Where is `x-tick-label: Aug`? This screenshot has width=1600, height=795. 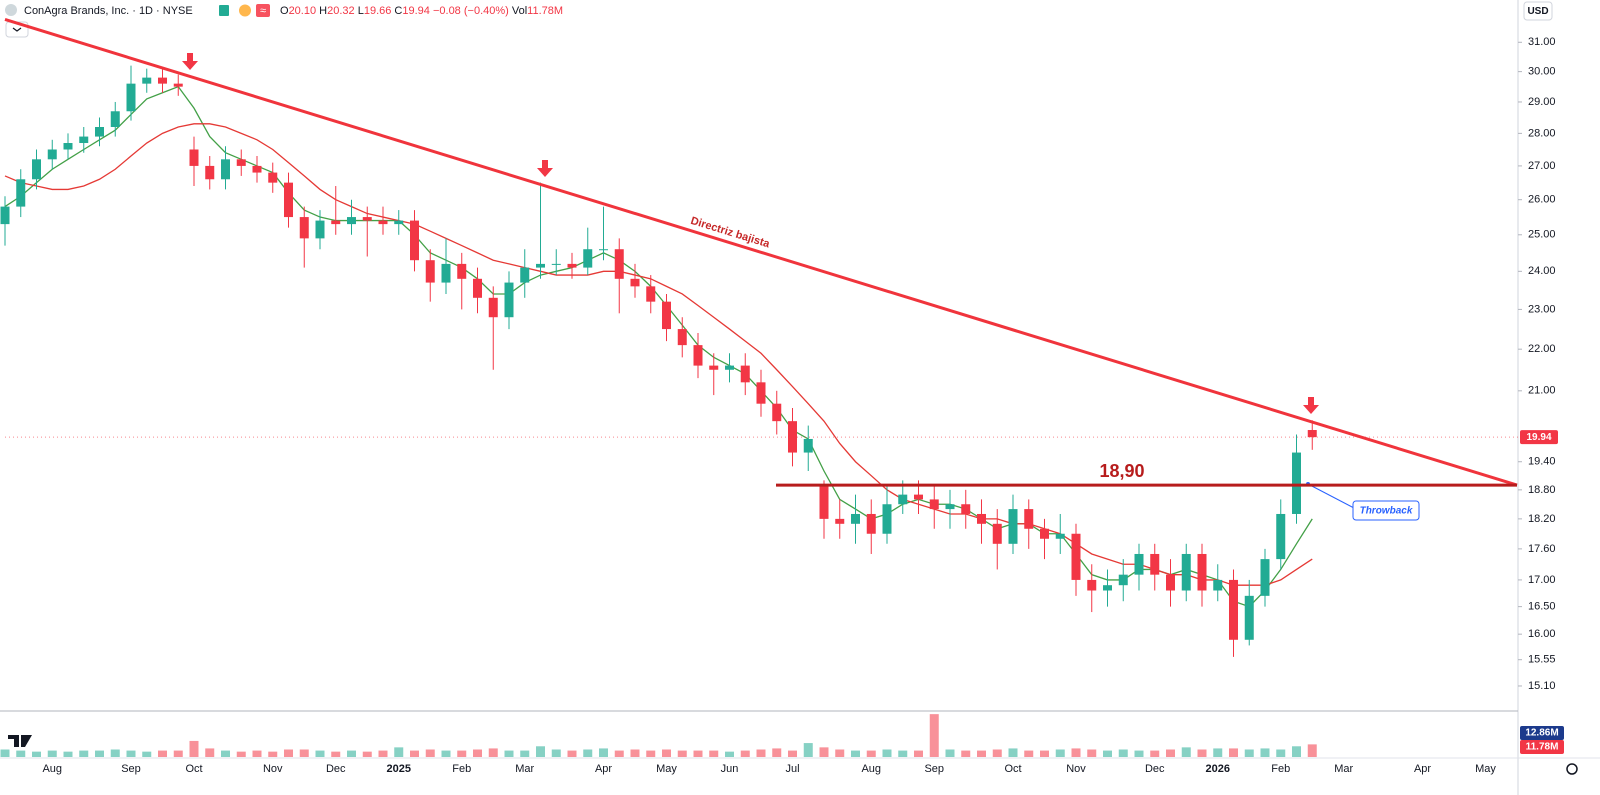 x-tick-label: Aug is located at coordinates (871, 769).